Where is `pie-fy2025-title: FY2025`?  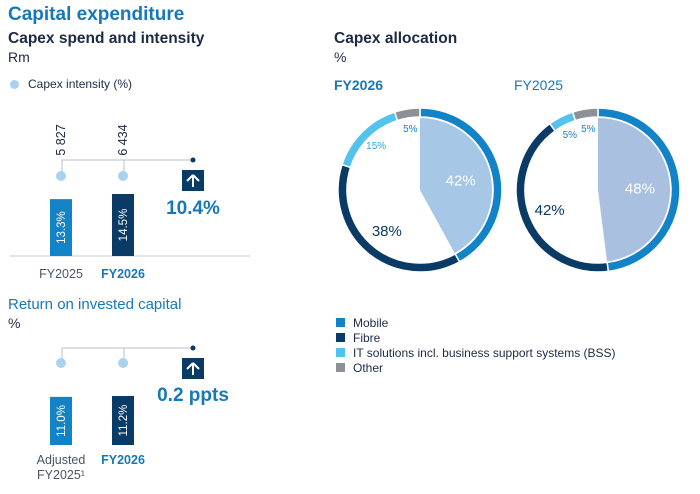
pie-fy2025-title: FY2025 is located at coordinates (539, 85).